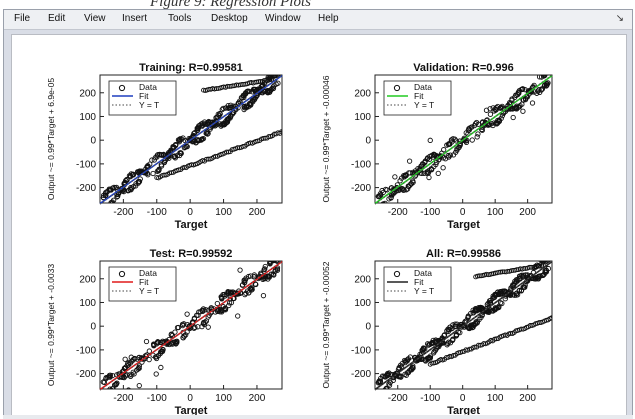 This screenshot has height=419, width=635. What do you see at coordinates (144, 282) in the screenshot?
I see `legend-entry: Fit` at bounding box center [144, 282].